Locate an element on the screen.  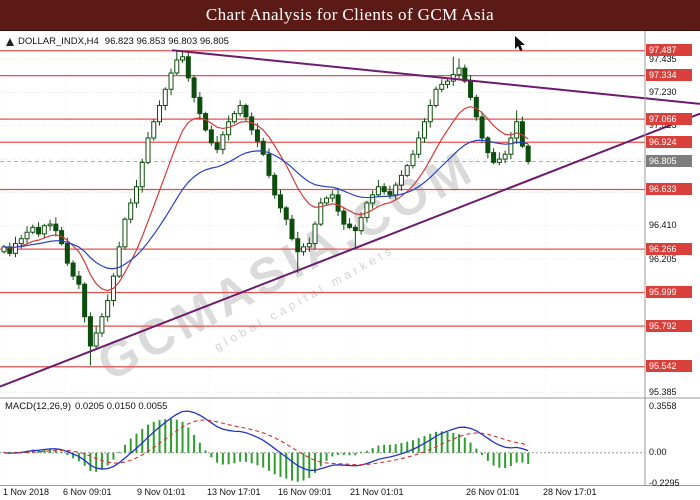
price-axis-tick: 97.025 is located at coordinates (663, 125).